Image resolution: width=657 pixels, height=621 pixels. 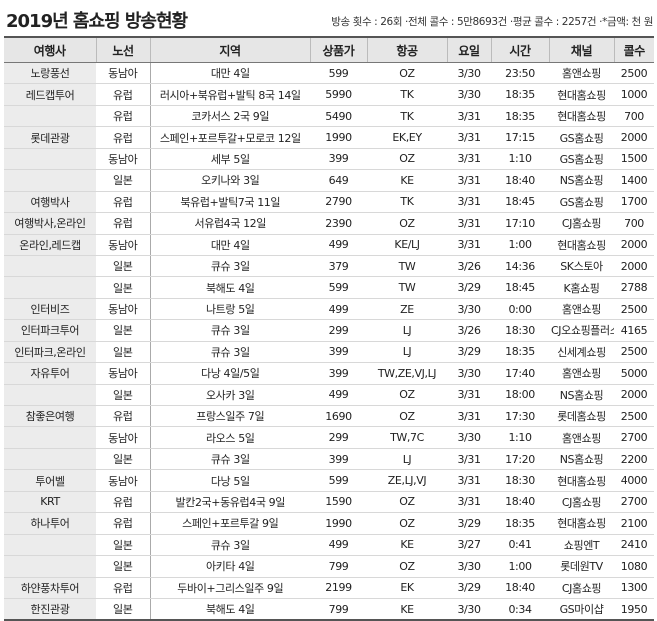 What do you see at coordinates (50, 523) in the screenshot?
I see `agency-cell: 하나투어` at bounding box center [50, 523].